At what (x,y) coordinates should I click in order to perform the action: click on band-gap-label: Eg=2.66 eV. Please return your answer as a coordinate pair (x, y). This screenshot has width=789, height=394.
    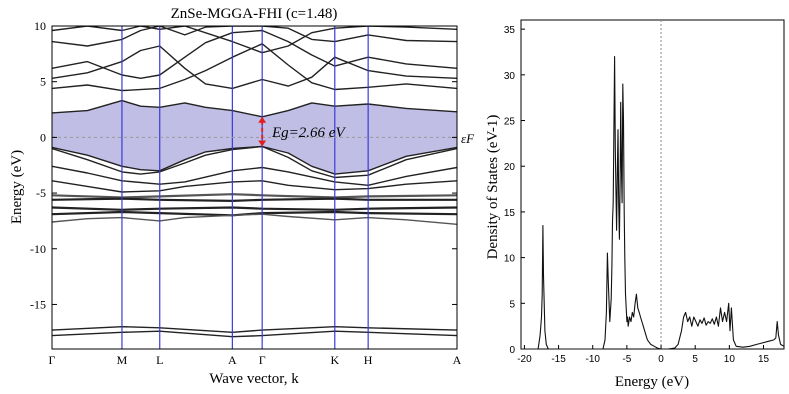
    Looking at the image, I should click on (308, 133).